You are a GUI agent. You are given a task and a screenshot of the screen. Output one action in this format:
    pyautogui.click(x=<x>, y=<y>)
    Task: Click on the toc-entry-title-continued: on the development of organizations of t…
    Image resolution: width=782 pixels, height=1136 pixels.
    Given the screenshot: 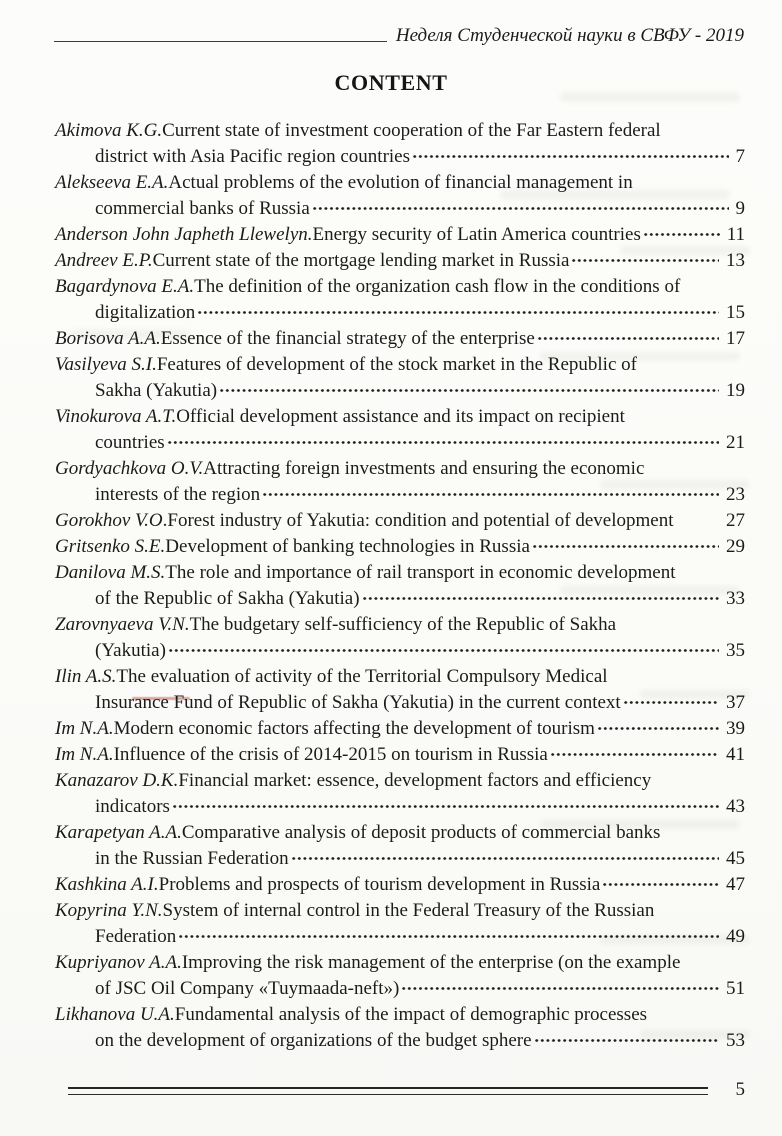 What is the action you would take?
    pyautogui.click(x=313, y=1040)
    